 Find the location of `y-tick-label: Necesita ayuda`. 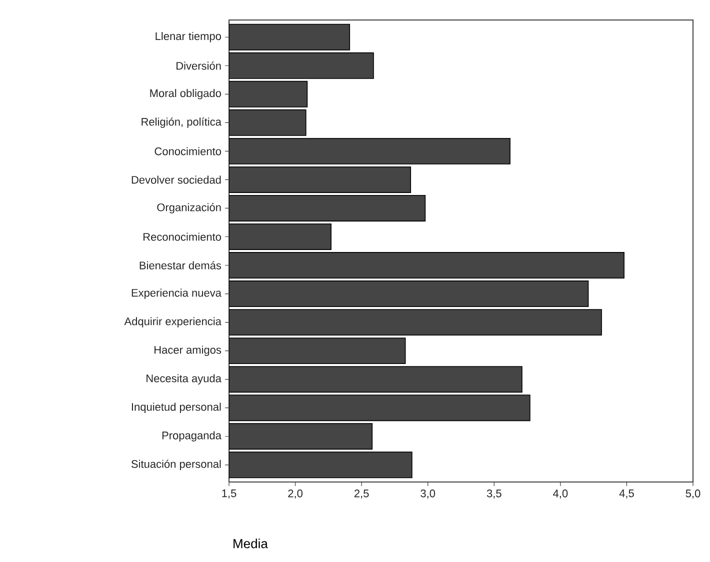

y-tick-label: Necesita ayuda is located at coordinates (184, 379).